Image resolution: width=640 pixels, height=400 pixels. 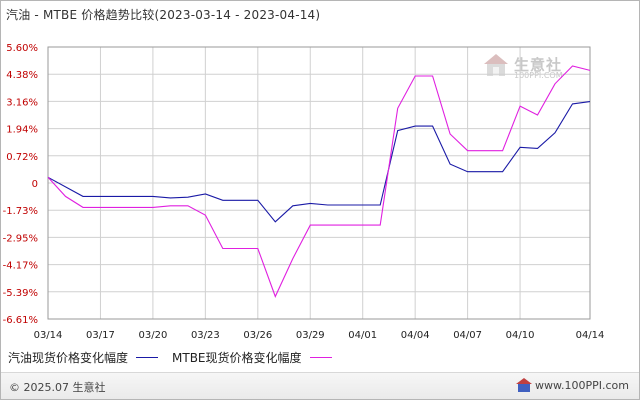 I want to click on y-tick-label: 1.94%, so click(x=22, y=130).